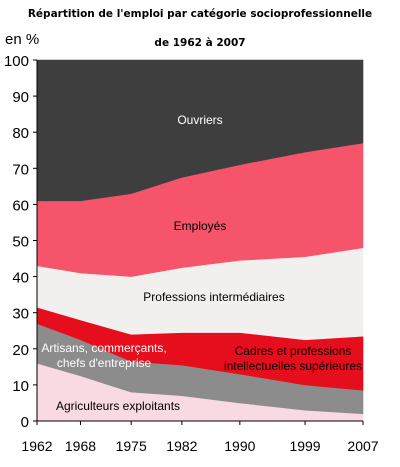 This screenshot has height=467, width=400. I want to click on y-tick-label: 50, so click(20, 242).